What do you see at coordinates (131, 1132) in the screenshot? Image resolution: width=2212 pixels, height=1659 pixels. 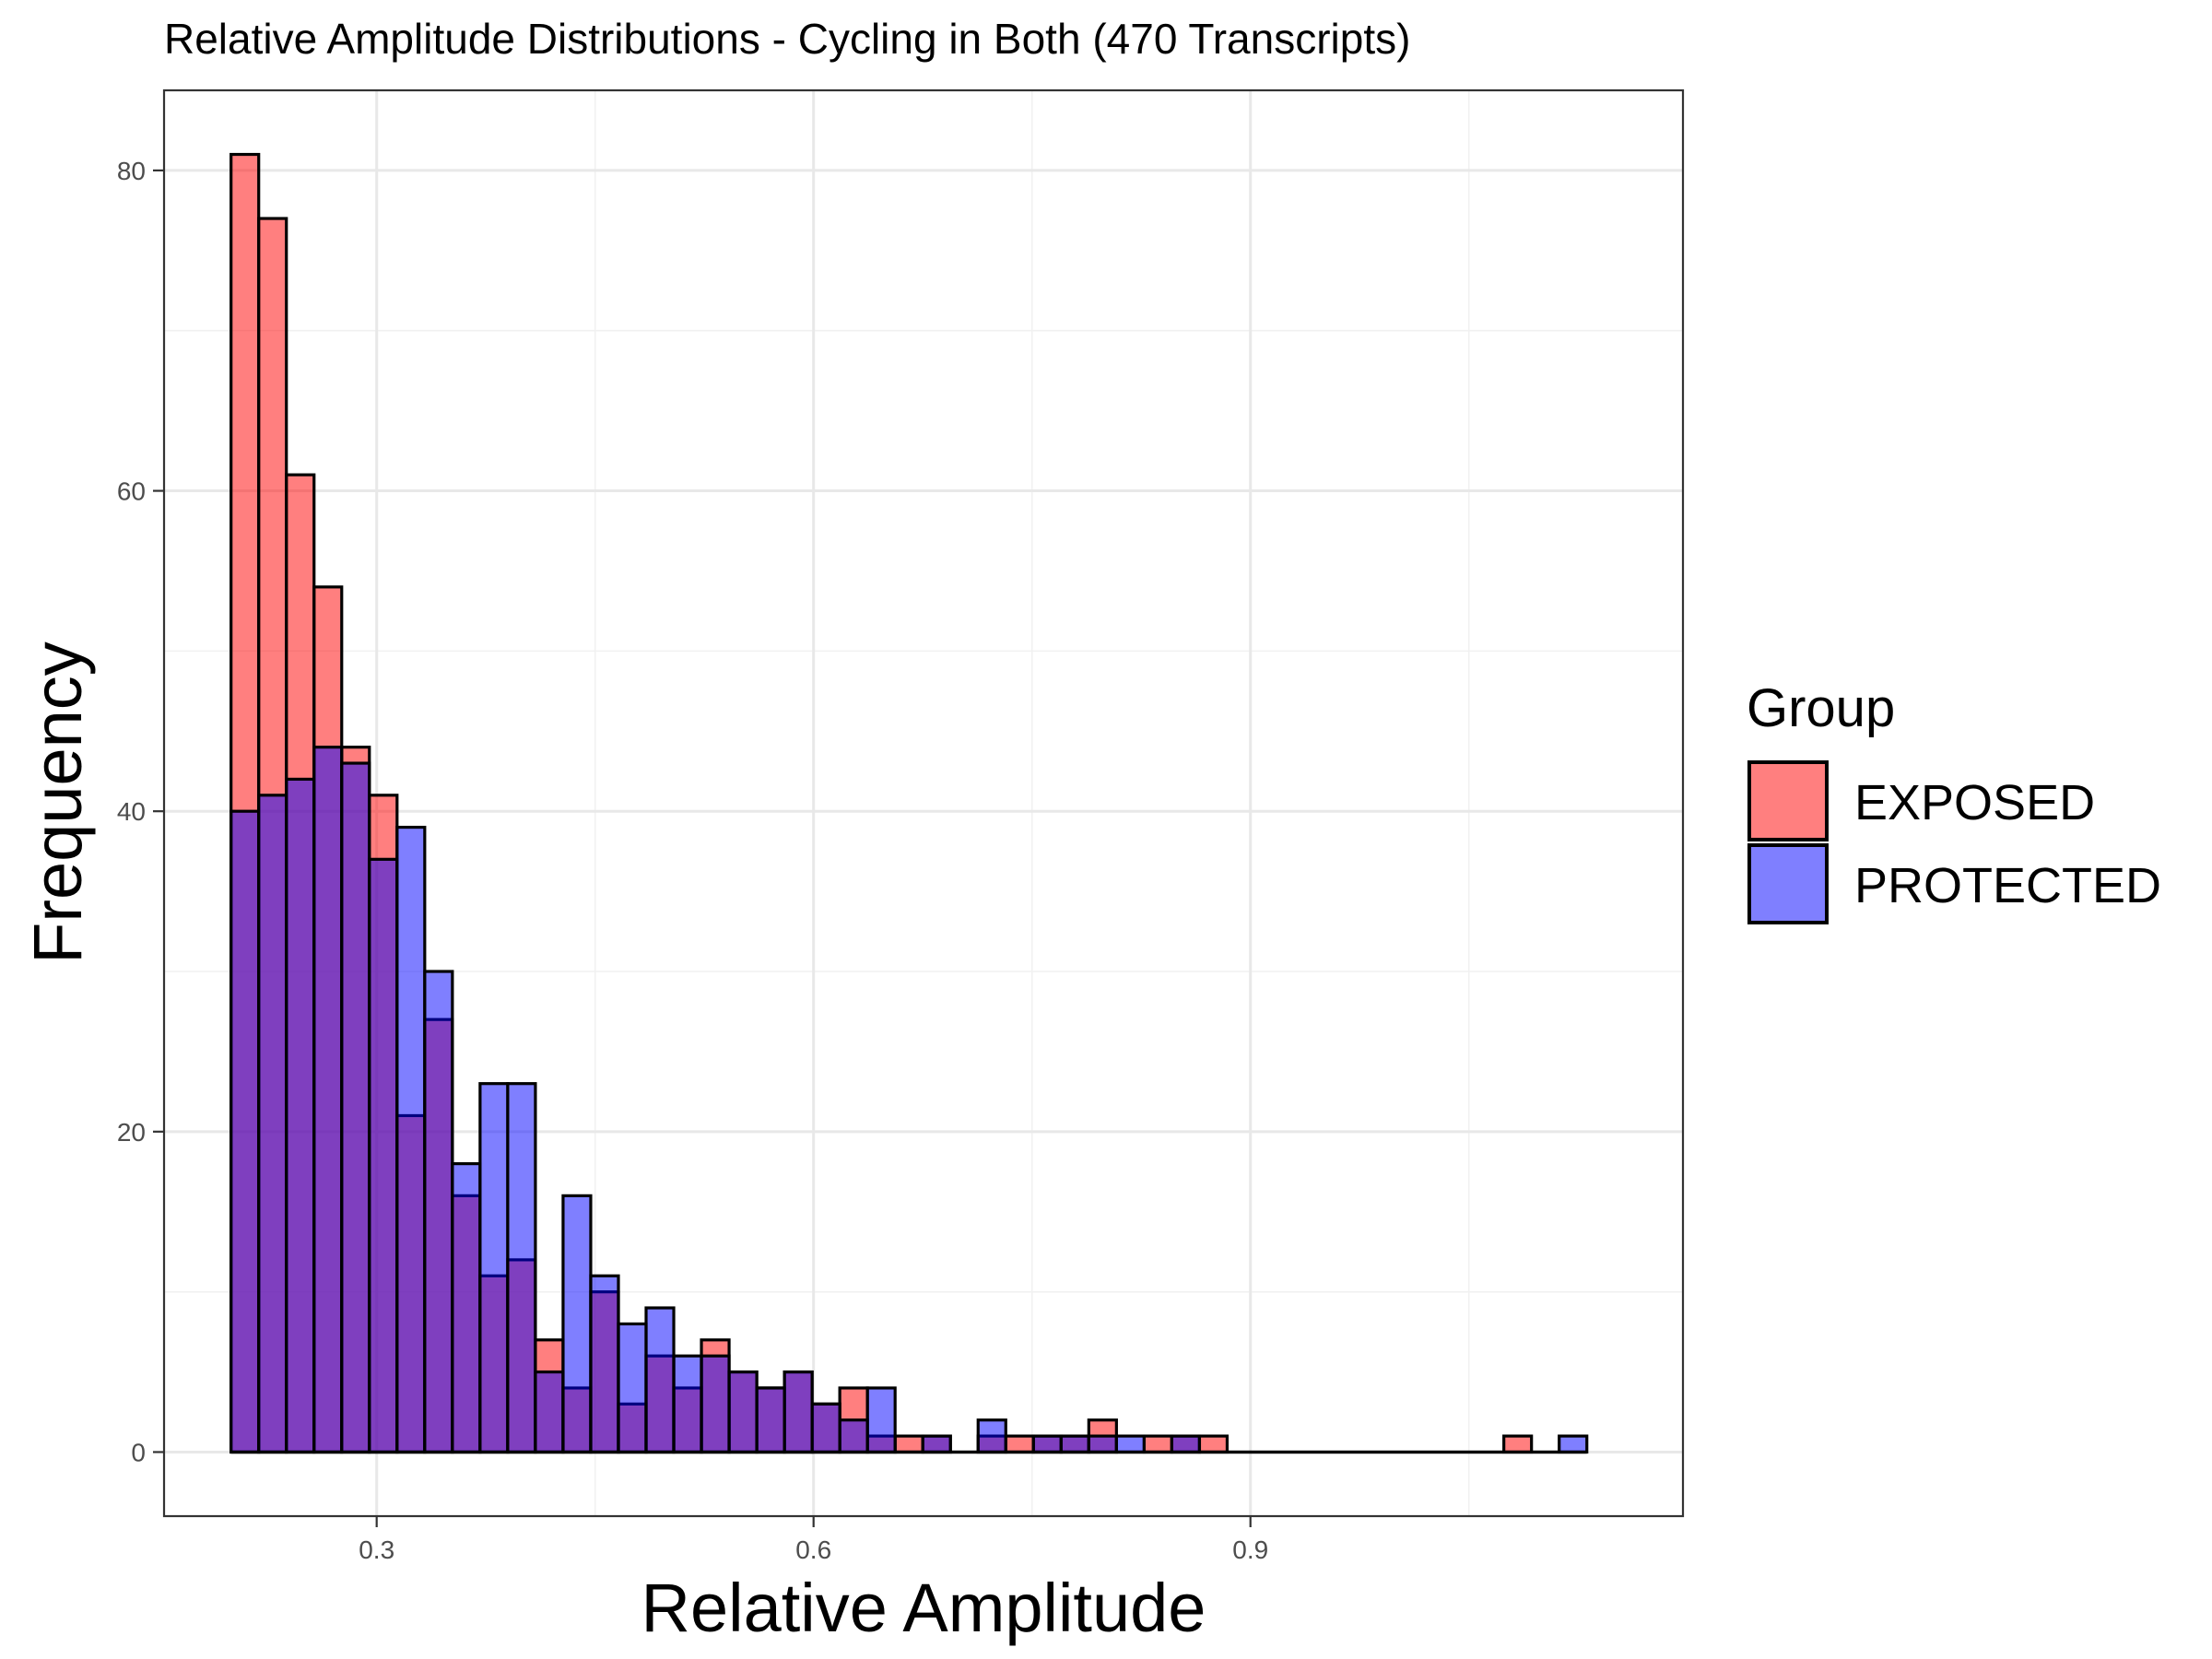 I see `y-tick-label: 20` at bounding box center [131, 1132].